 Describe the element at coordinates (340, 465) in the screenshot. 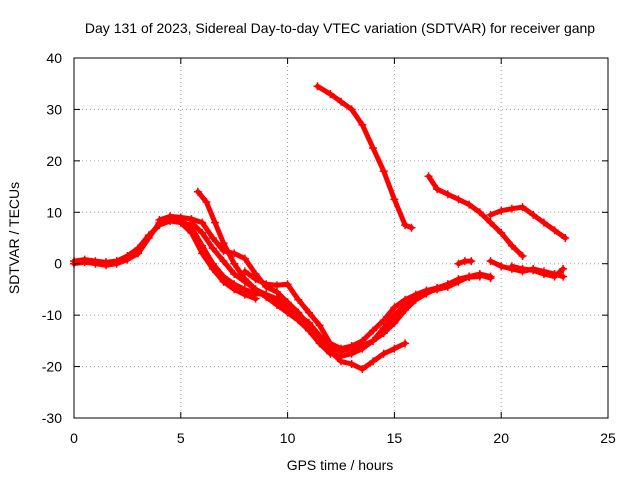

I see `x-axis-label: GPS time / hours` at that location.